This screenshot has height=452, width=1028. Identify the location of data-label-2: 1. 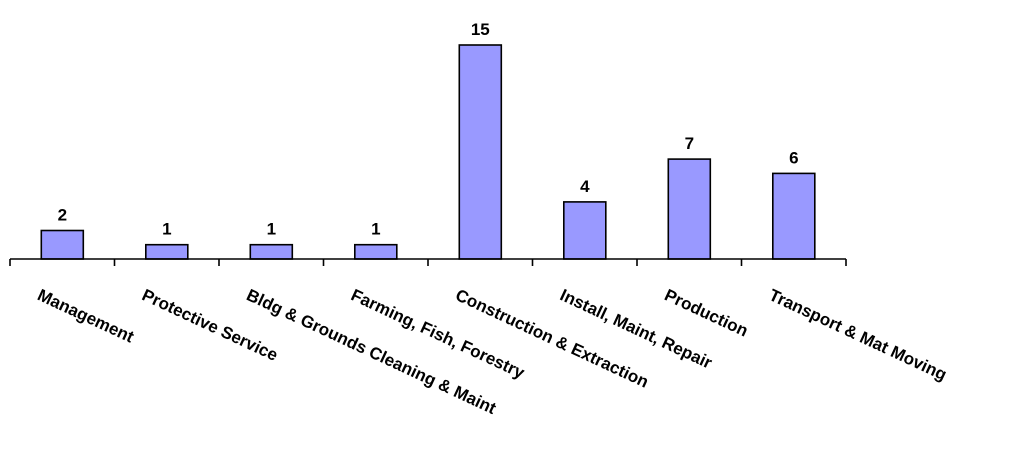
(166, 229).